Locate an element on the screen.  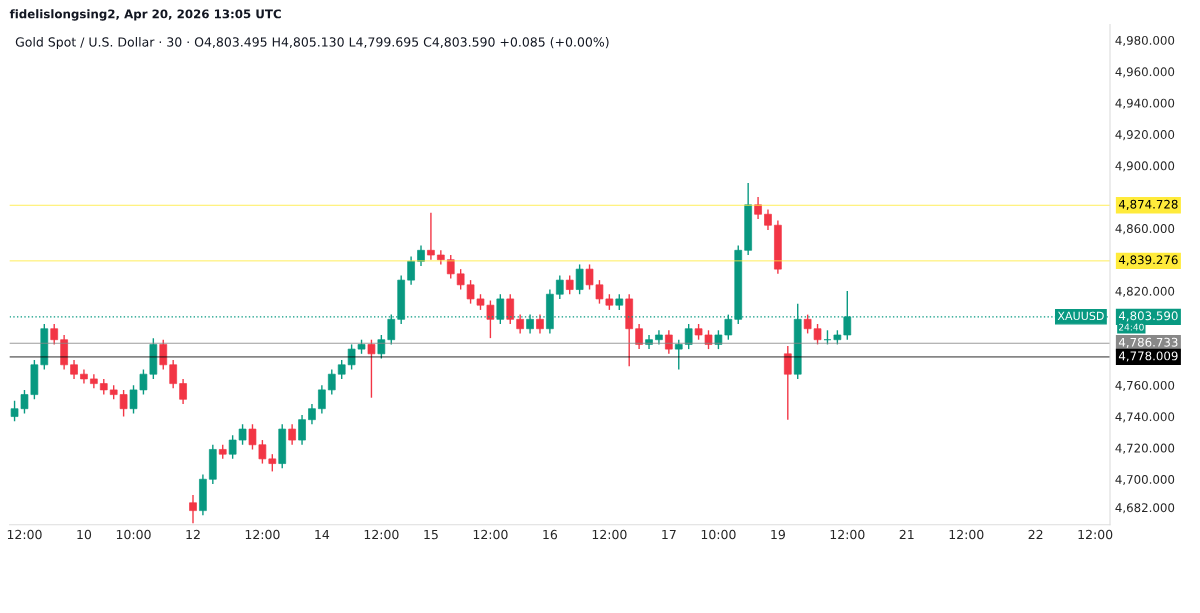
chart-subtitle: fidelislongsing2, Apr 20, 2026 13:05 UTC is located at coordinates (145, 15).